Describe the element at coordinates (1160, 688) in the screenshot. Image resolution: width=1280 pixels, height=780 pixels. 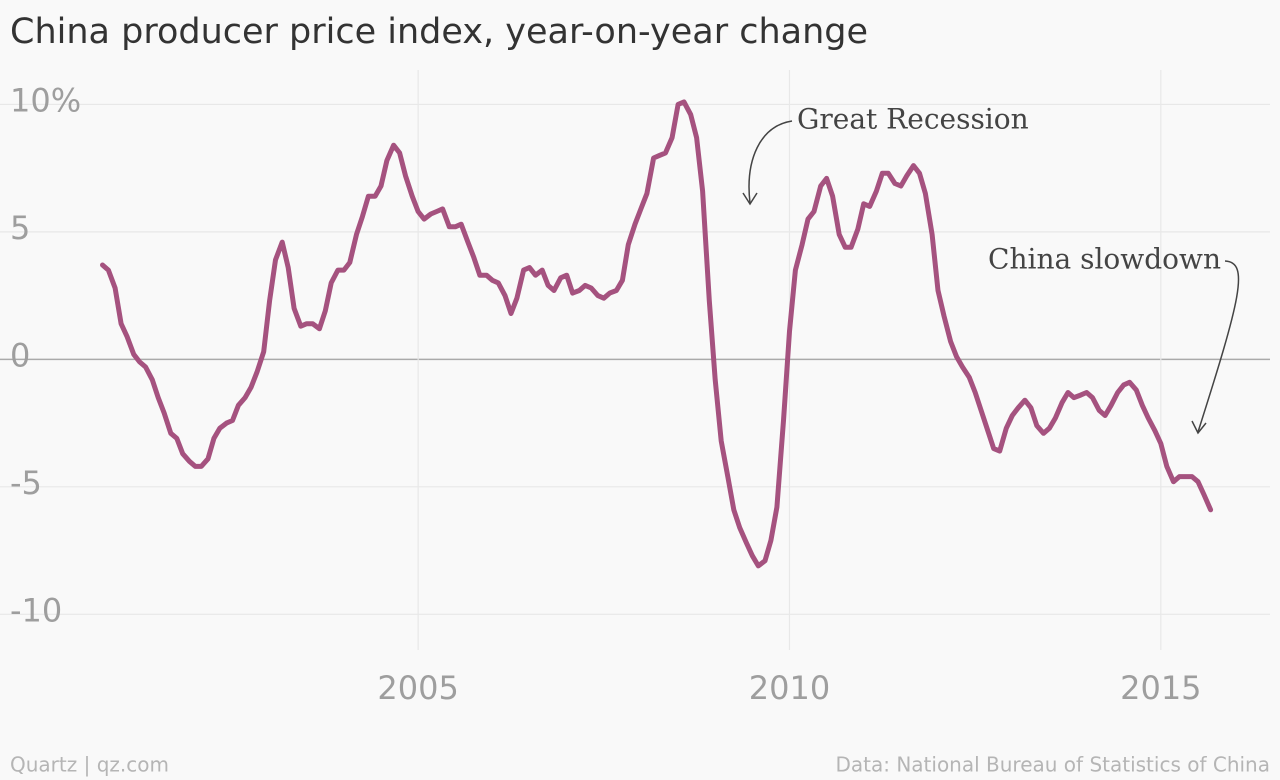
I see `x-tick-label: 2015` at that location.